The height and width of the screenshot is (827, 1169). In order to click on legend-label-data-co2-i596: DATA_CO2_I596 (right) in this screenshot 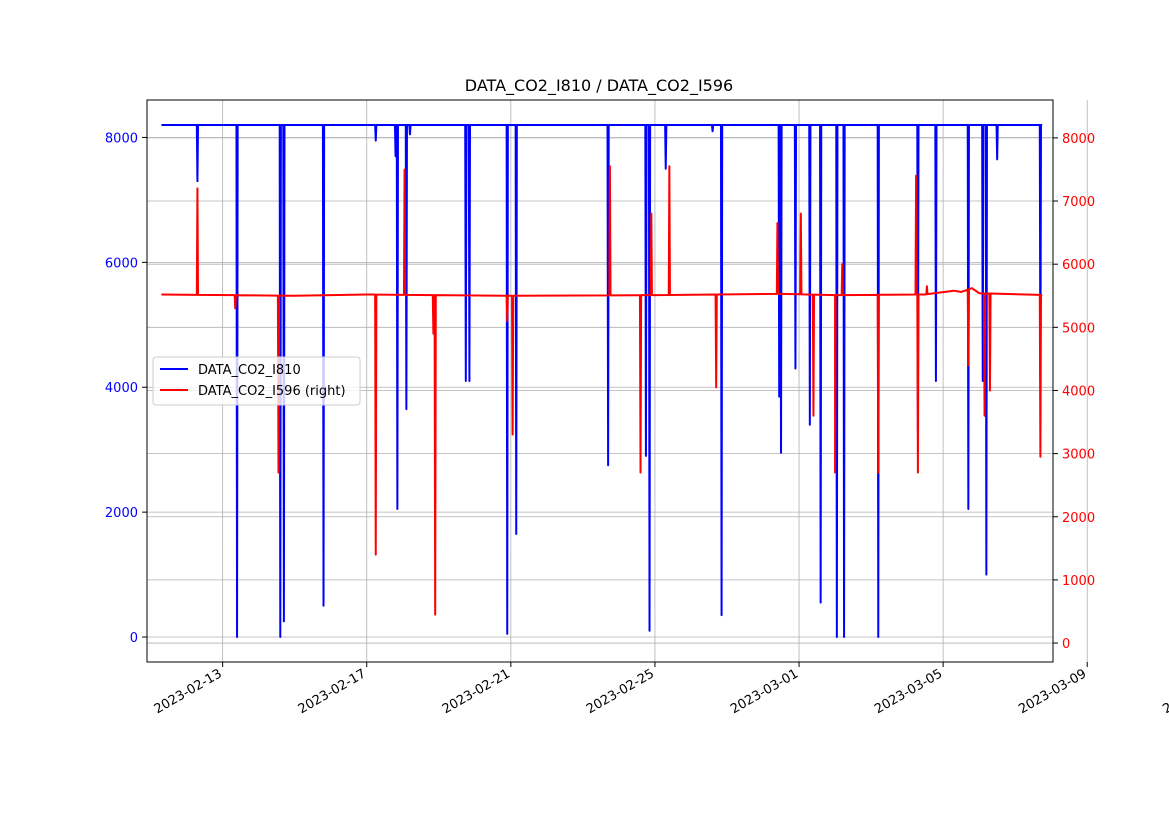, I will do `click(272, 391)`.